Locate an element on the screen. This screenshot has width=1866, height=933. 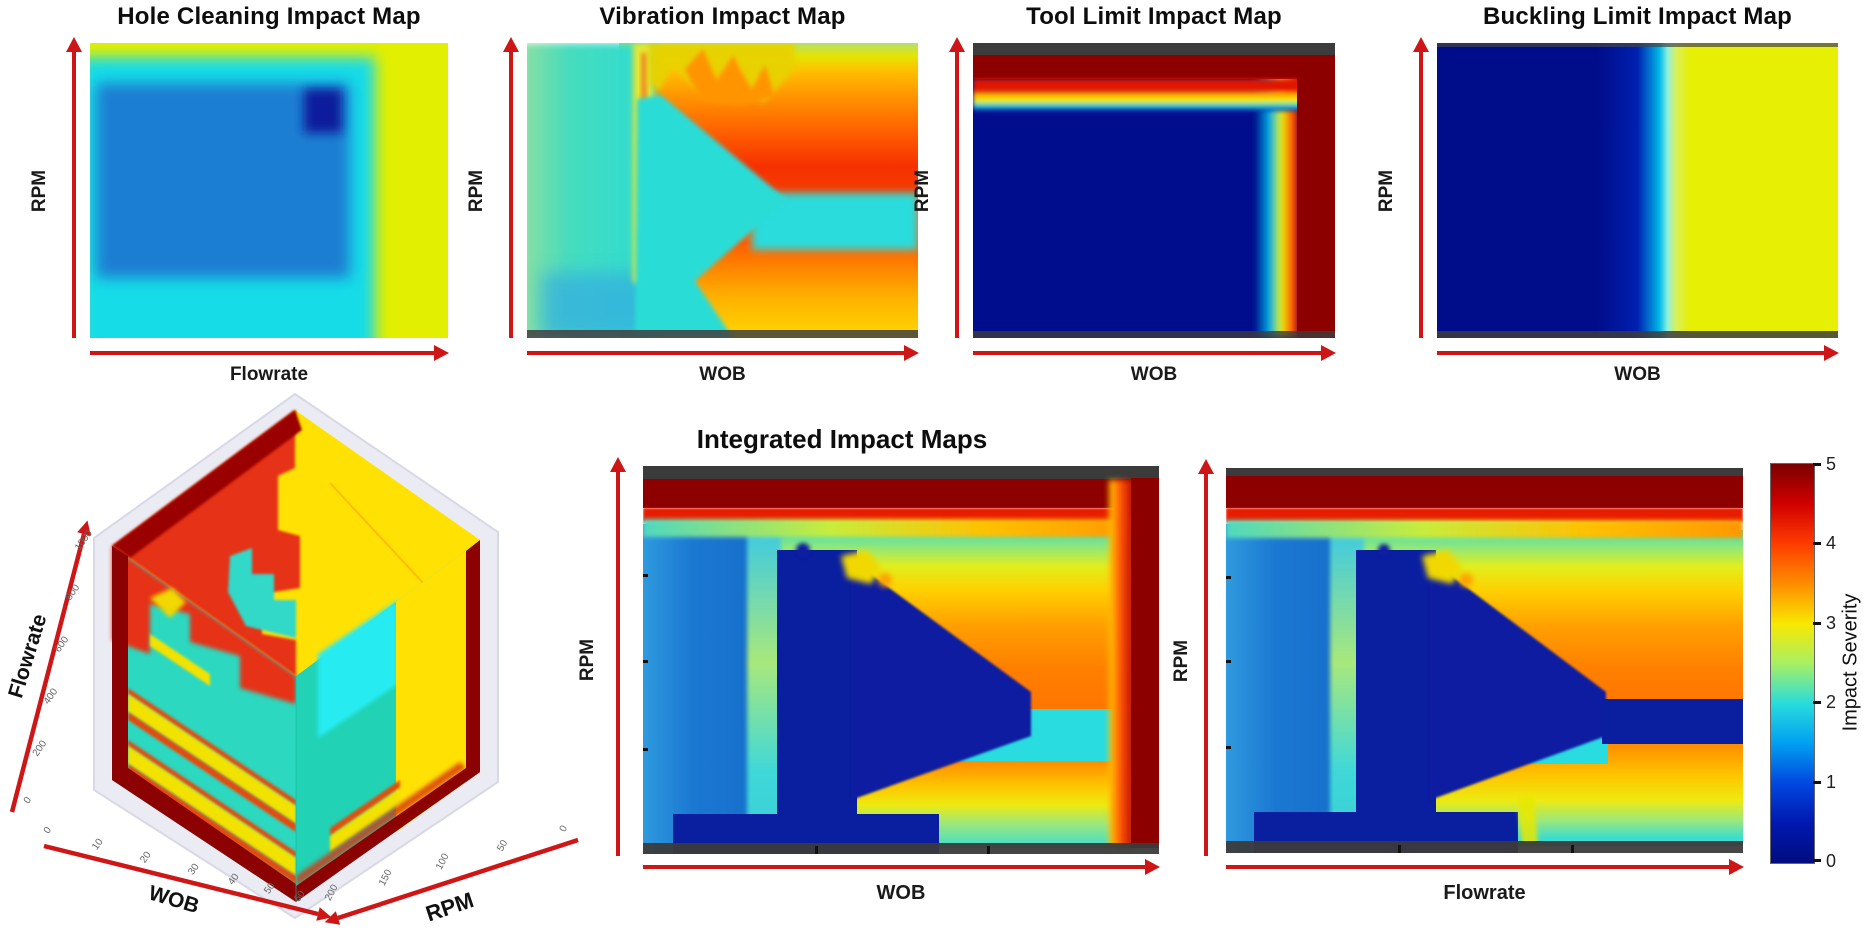
wob-tick: 10 is located at coordinates (98, 844).